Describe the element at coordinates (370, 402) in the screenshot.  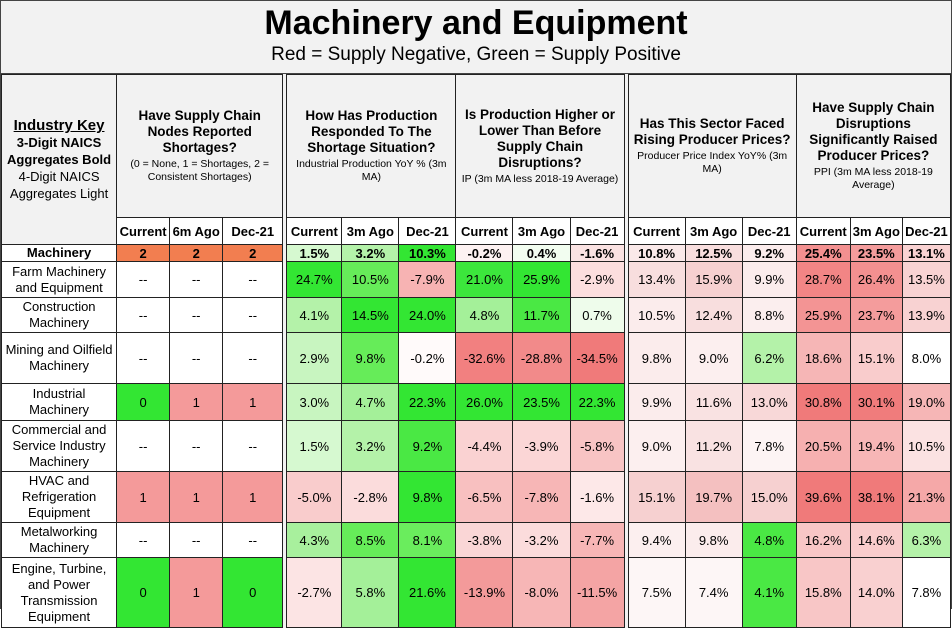
I see `heatmap-cell: 4.7%` at that location.